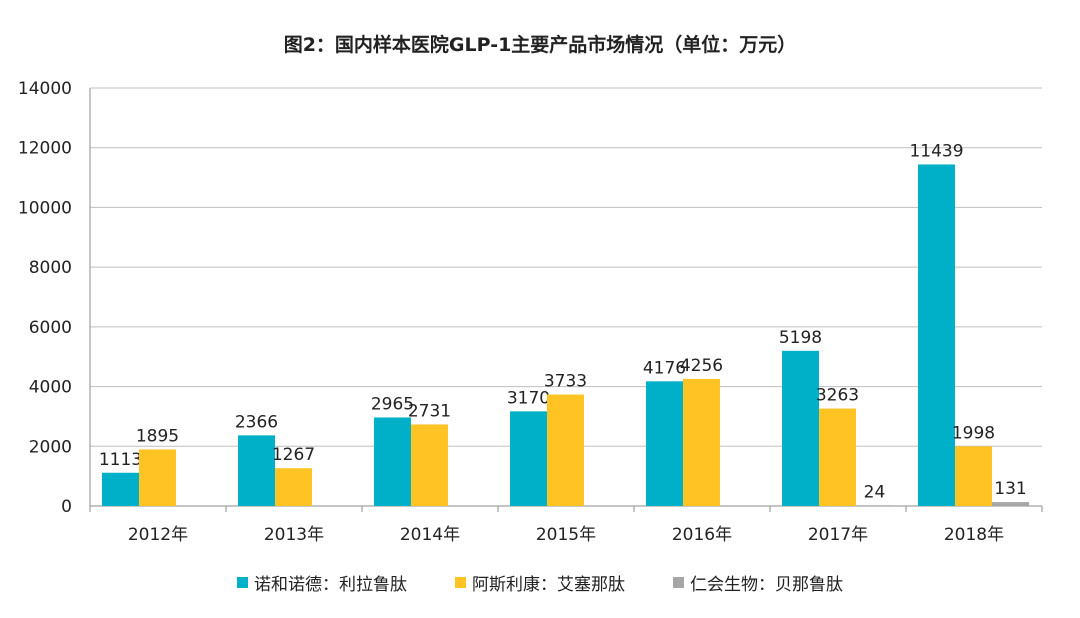  What do you see at coordinates (242, 582) in the screenshot?
I see `legend-swatch-novo` at bounding box center [242, 582].